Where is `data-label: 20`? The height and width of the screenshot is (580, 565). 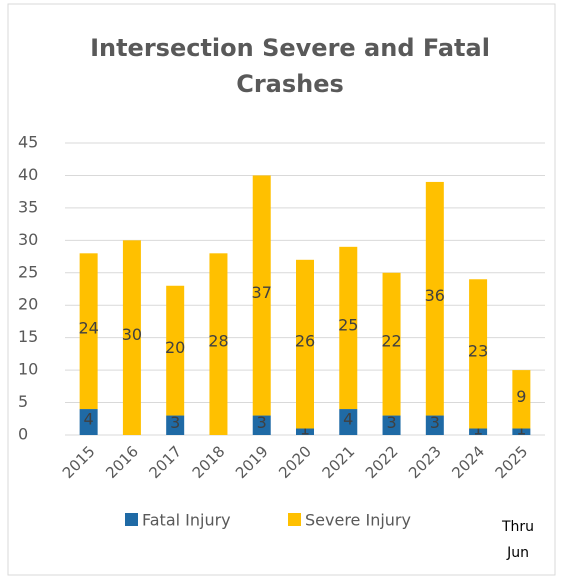
data-label: 20 is located at coordinates (175, 347).